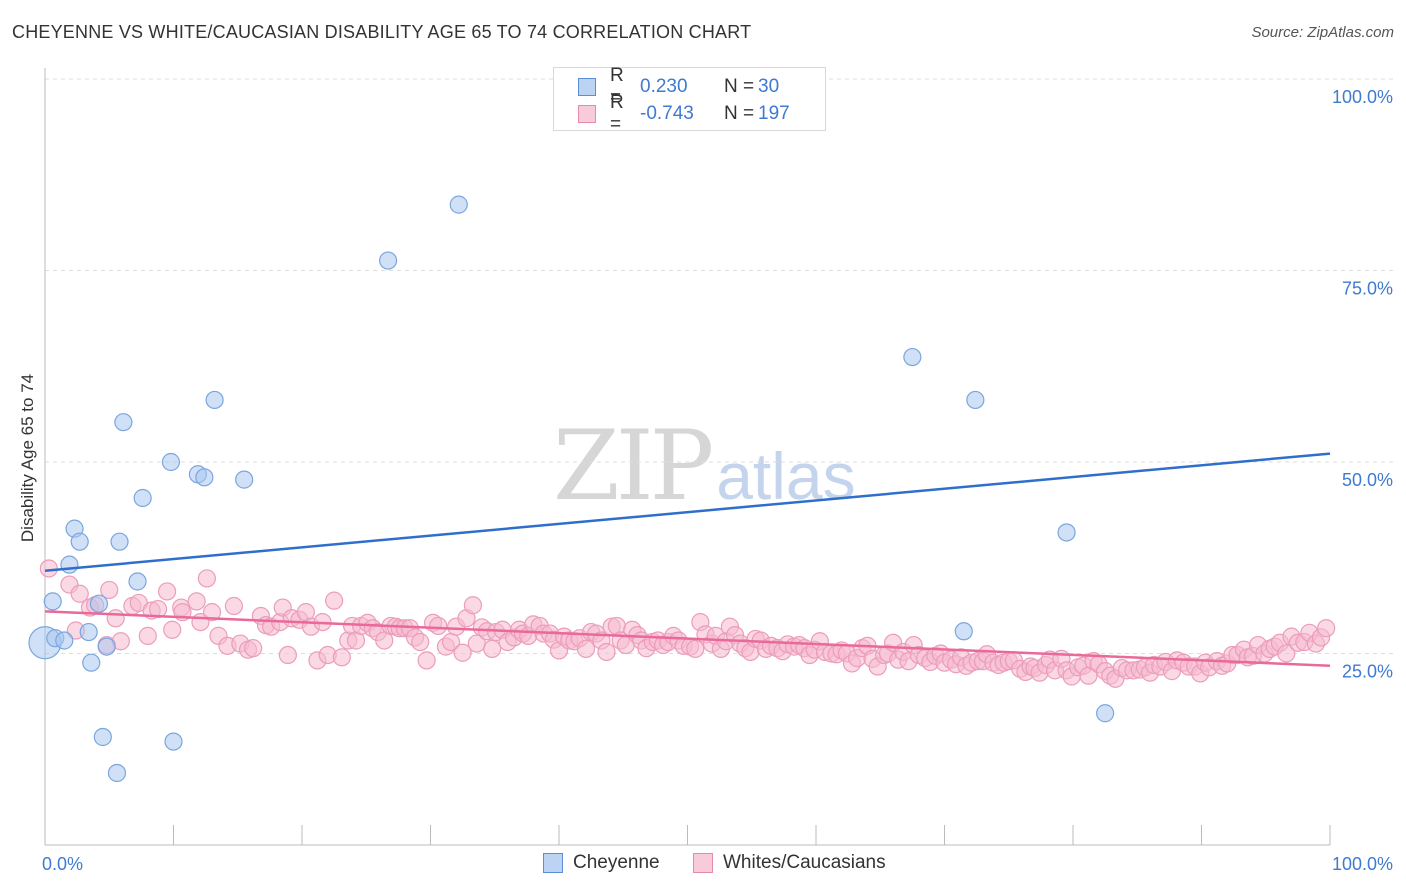 The image size is (1406, 892). Describe the element at coordinates (769, 86) in the screenshot. I see `legend-n-value: 30` at that location.